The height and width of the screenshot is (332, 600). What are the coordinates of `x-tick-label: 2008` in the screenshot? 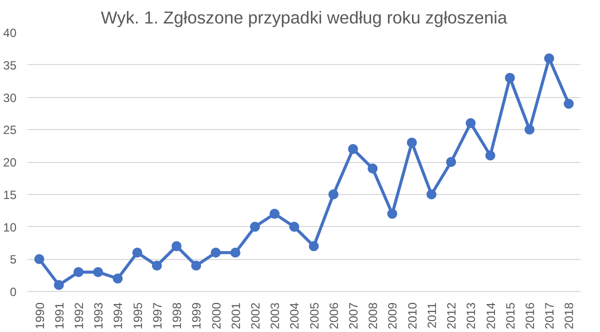 It's located at (373, 316).